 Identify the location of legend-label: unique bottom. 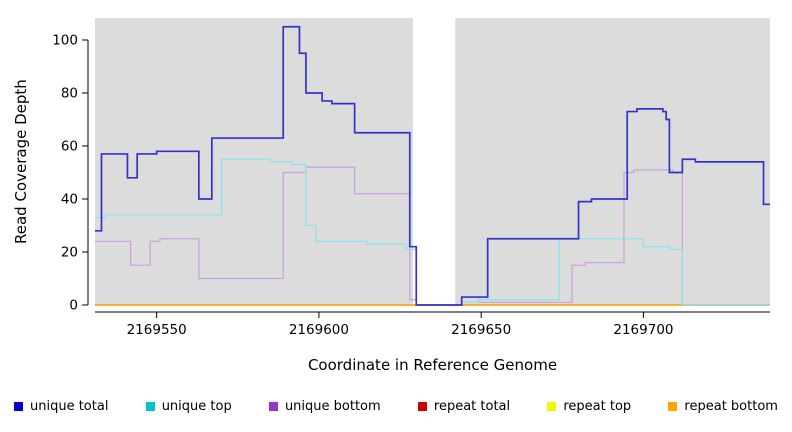
(332, 406).